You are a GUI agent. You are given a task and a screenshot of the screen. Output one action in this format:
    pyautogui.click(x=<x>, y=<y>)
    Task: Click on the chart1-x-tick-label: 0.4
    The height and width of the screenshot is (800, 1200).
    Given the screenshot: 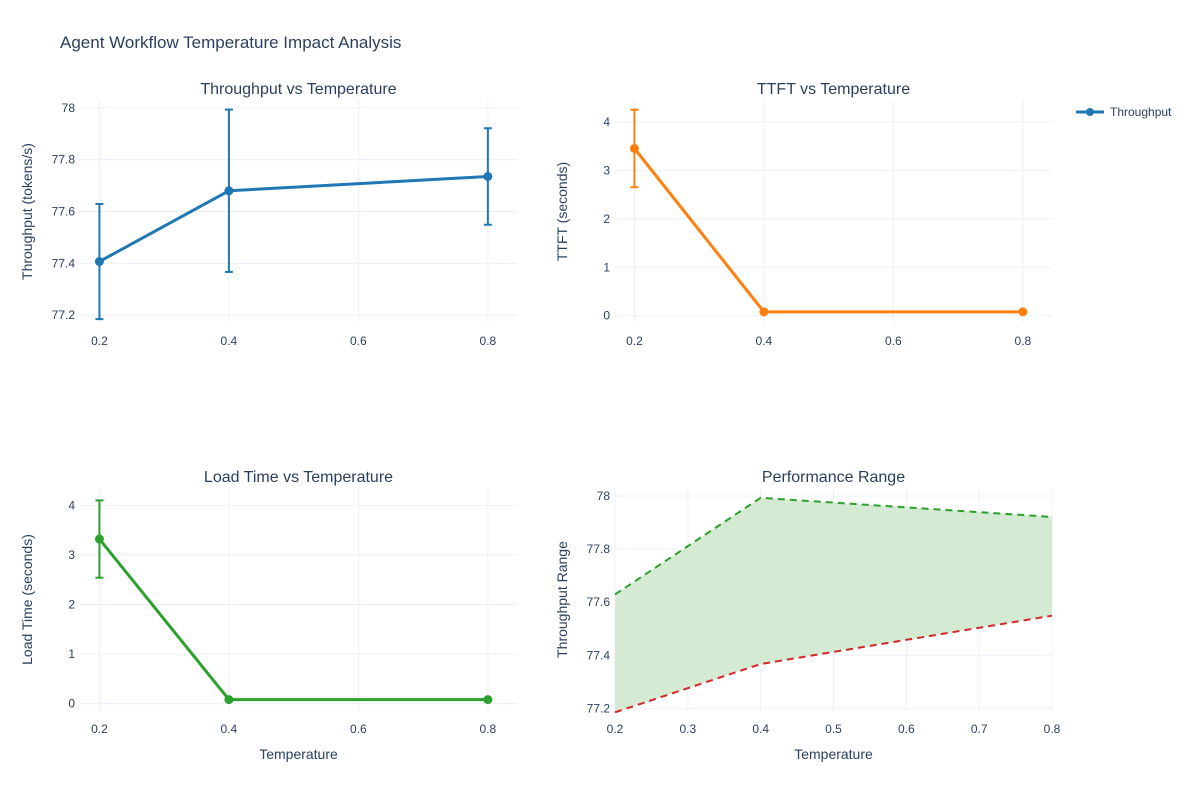 What is the action you would take?
    pyautogui.click(x=229, y=341)
    